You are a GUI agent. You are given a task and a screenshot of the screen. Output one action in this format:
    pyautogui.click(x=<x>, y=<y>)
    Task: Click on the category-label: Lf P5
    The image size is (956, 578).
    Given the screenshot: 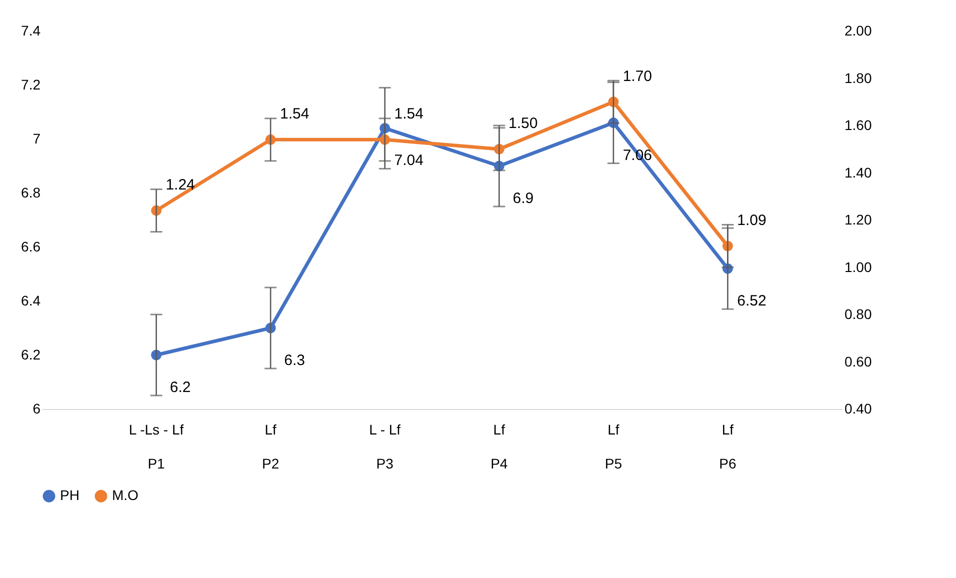 What is the action you would take?
    pyautogui.click(x=613, y=447)
    